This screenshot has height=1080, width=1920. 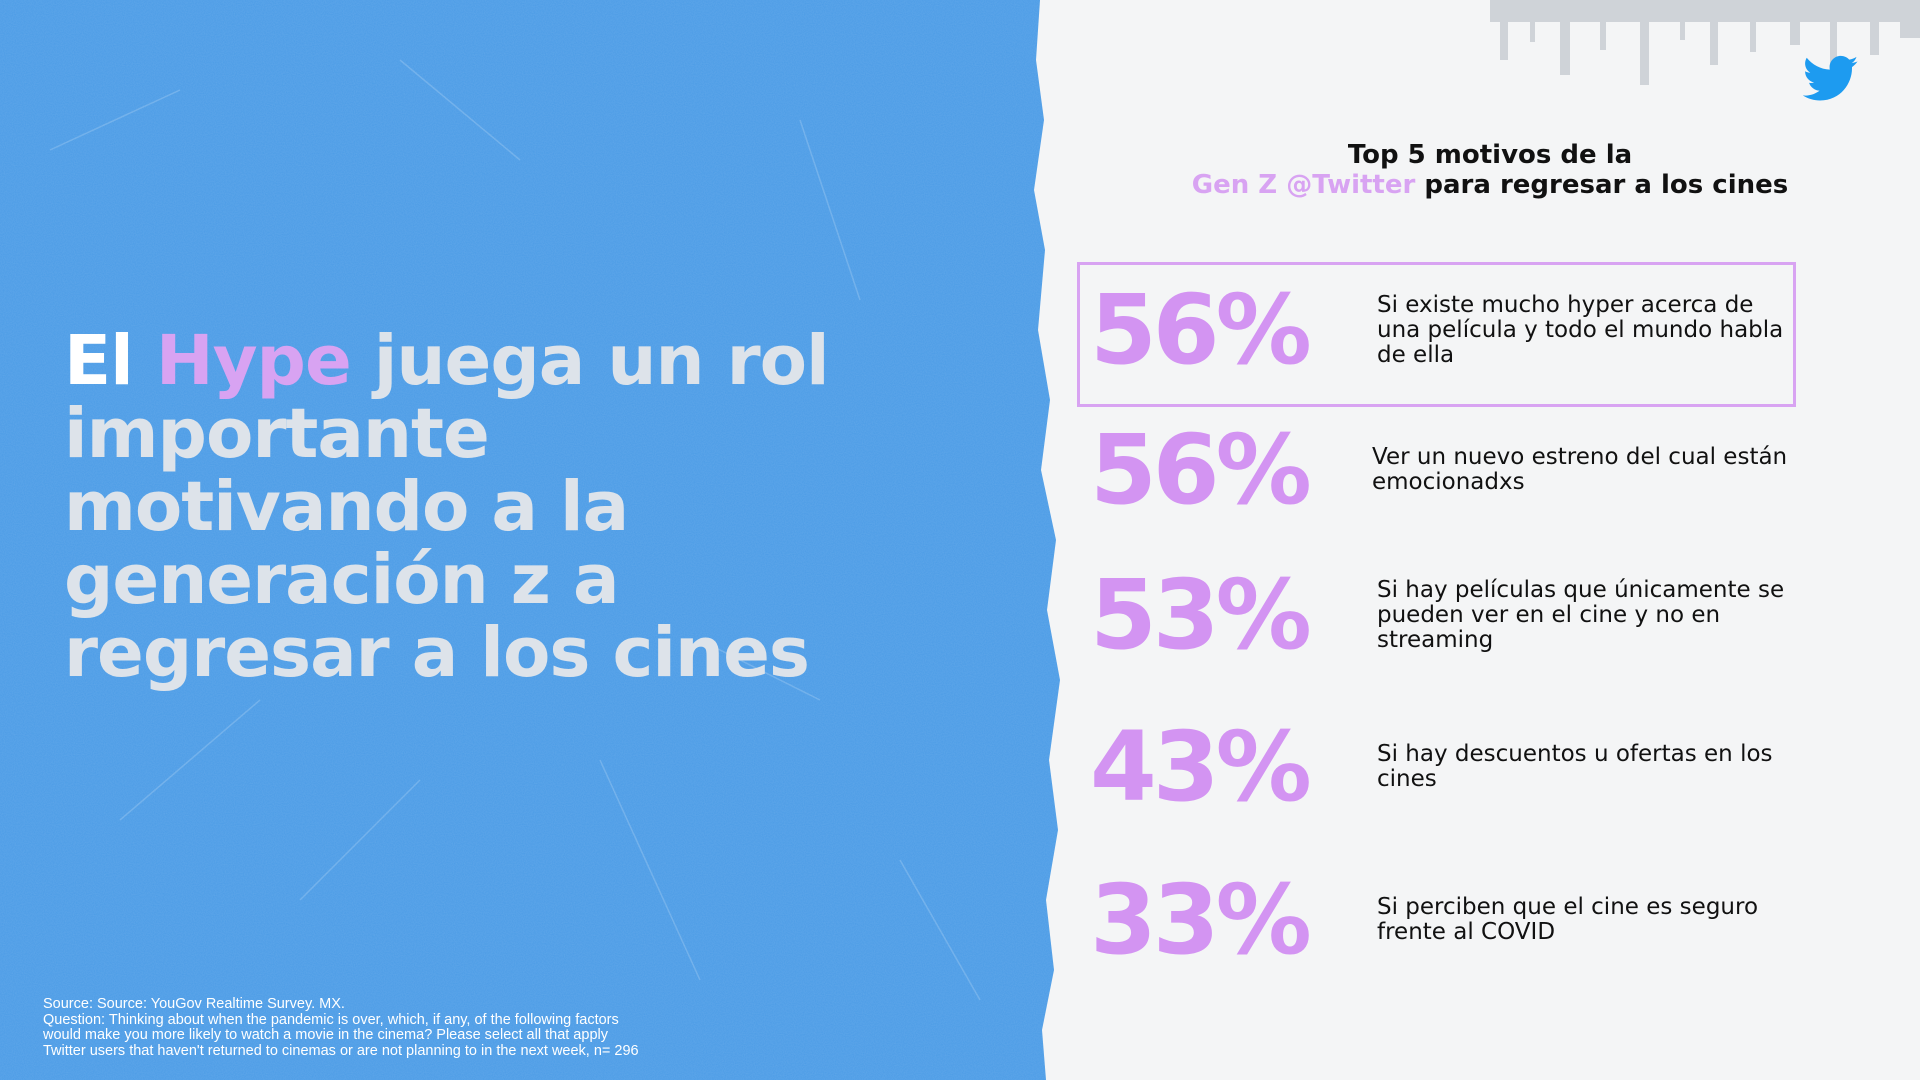 I want to click on headline-line-2: importante, so click(x=277, y=434).